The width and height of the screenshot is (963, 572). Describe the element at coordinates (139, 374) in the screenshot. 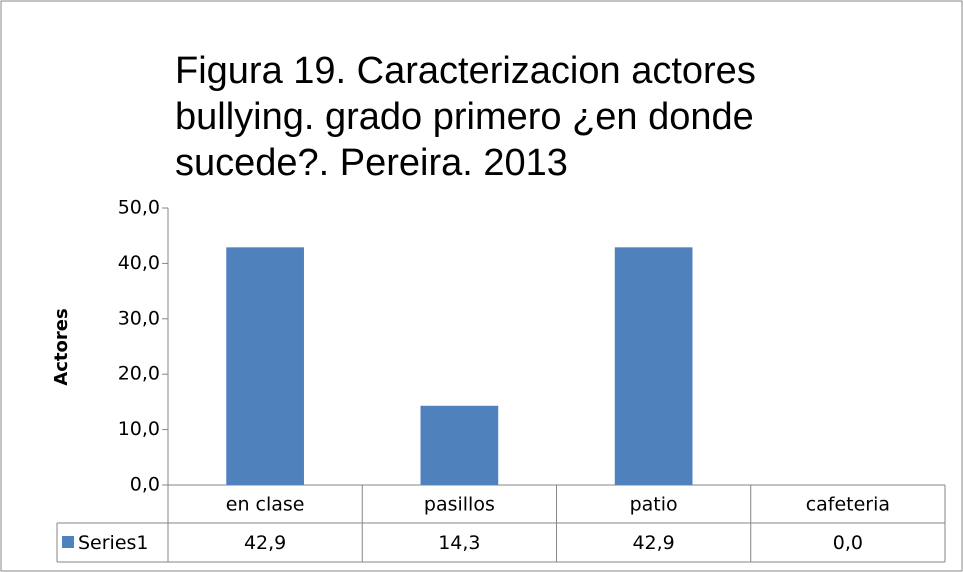

I see `y-tick-label: 20,0` at that location.